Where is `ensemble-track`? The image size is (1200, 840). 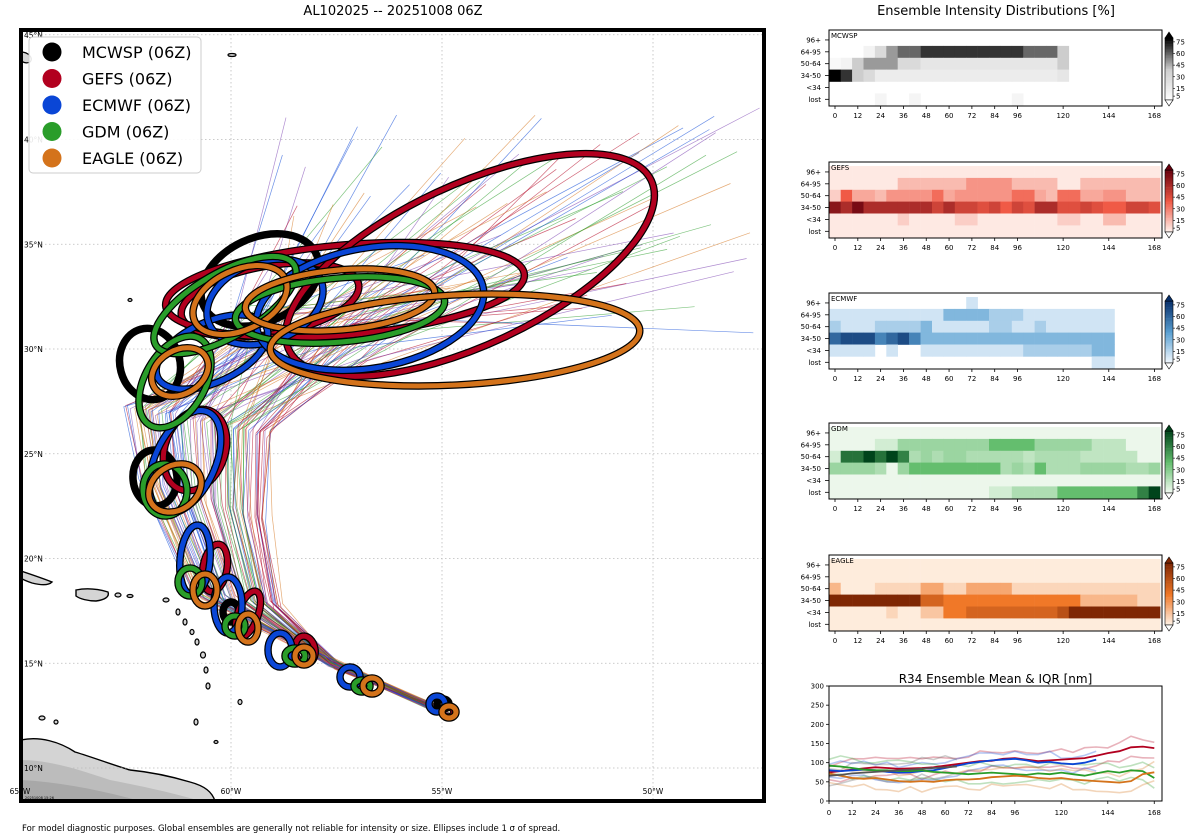 ensemble-track is located at coordinates (340, 451).